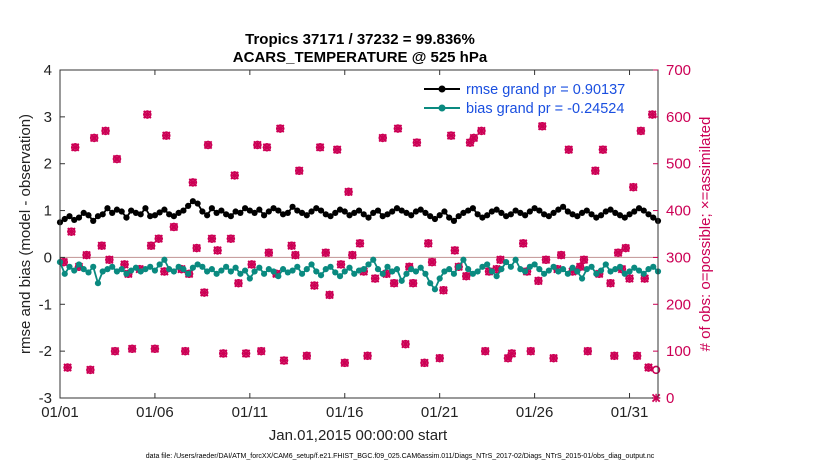 The image size is (830, 470). I want to click on x-tick-label: 01/31, so click(630, 412).